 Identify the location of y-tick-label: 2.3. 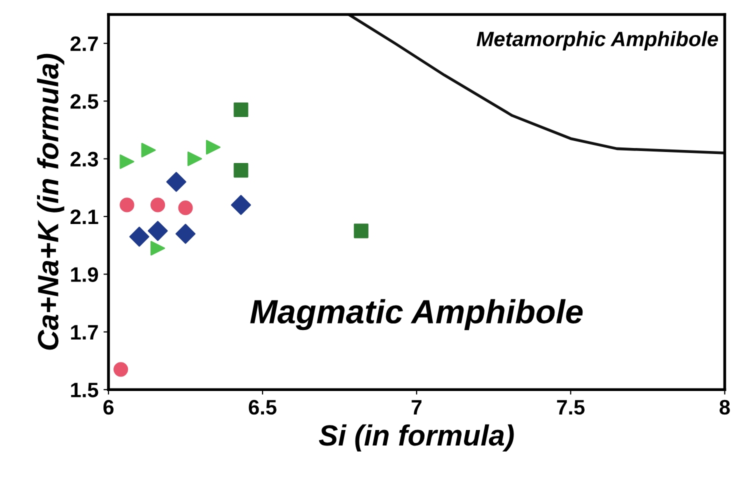
(84, 159).